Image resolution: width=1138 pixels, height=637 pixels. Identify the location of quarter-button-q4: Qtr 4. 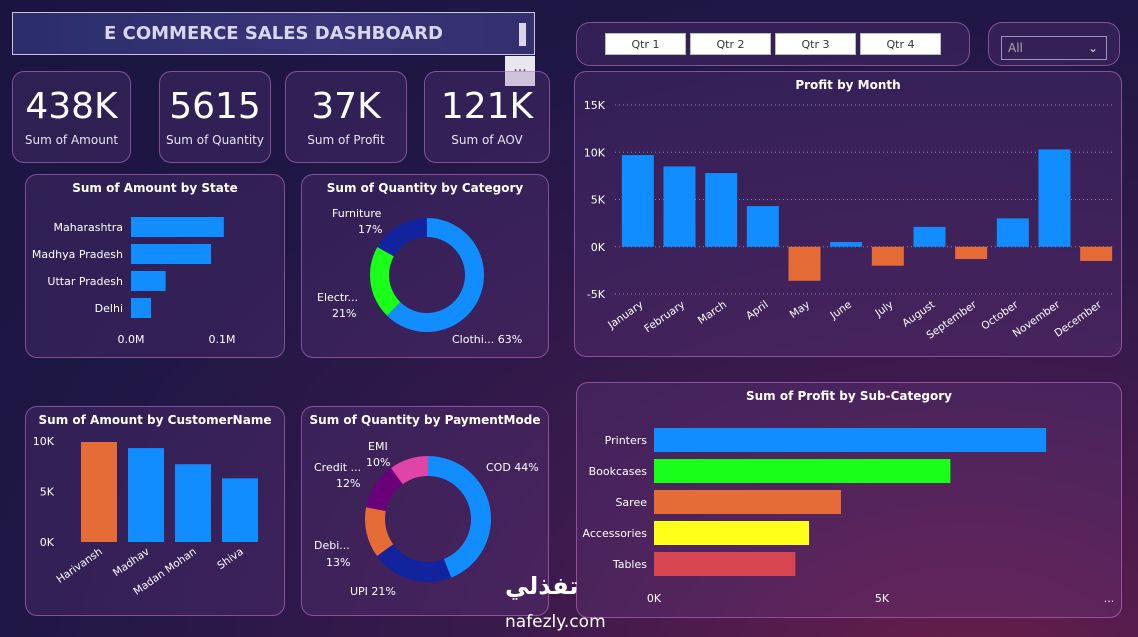
(900, 44).